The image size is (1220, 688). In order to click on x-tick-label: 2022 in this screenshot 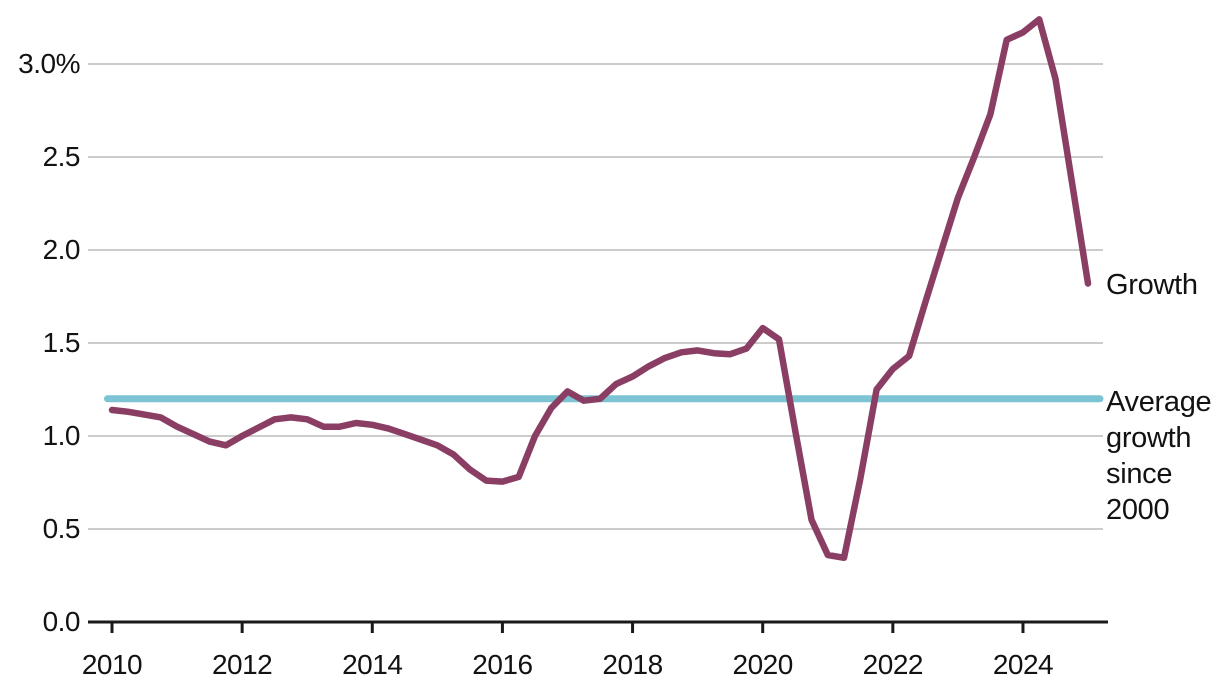, I will do `click(893, 664)`.